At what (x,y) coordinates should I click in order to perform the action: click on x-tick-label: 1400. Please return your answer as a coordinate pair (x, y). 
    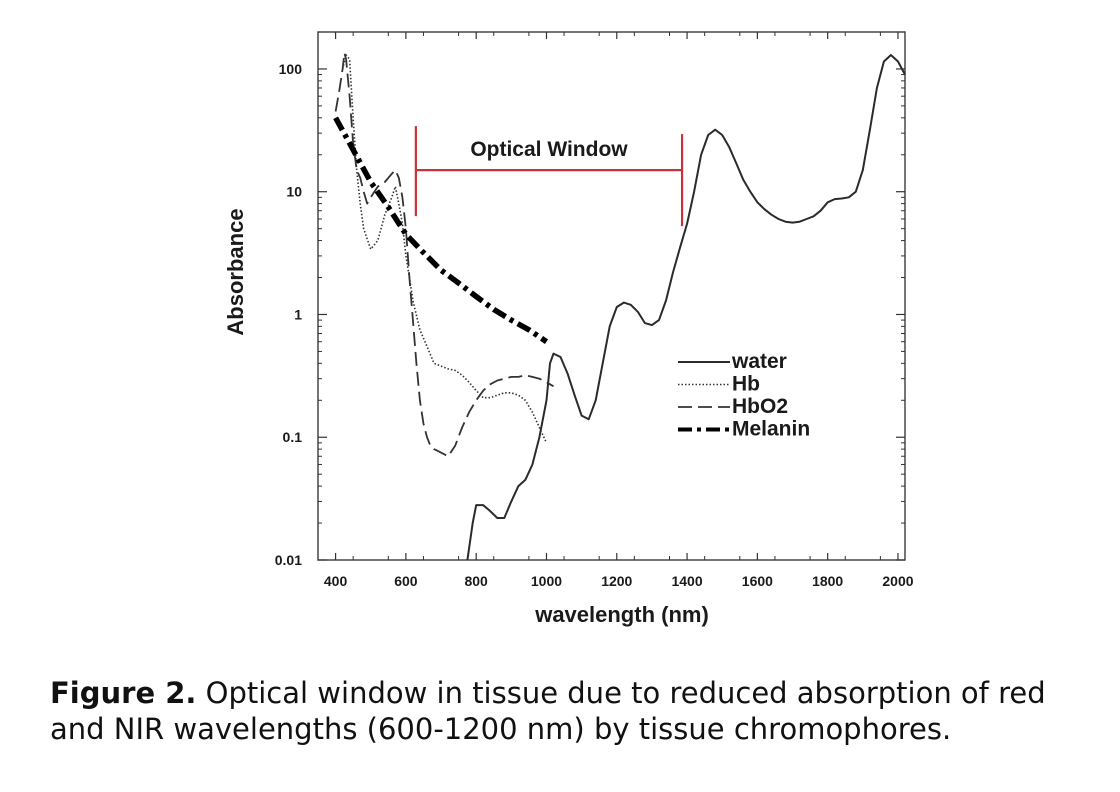
    Looking at the image, I should click on (686, 581).